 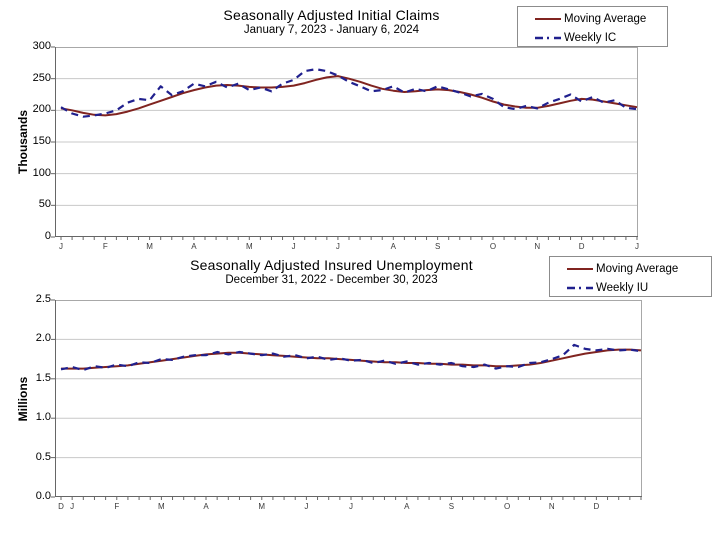 I want to click on legend-item-weekly-ic: Weekly IC, so click(x=592, y=37).